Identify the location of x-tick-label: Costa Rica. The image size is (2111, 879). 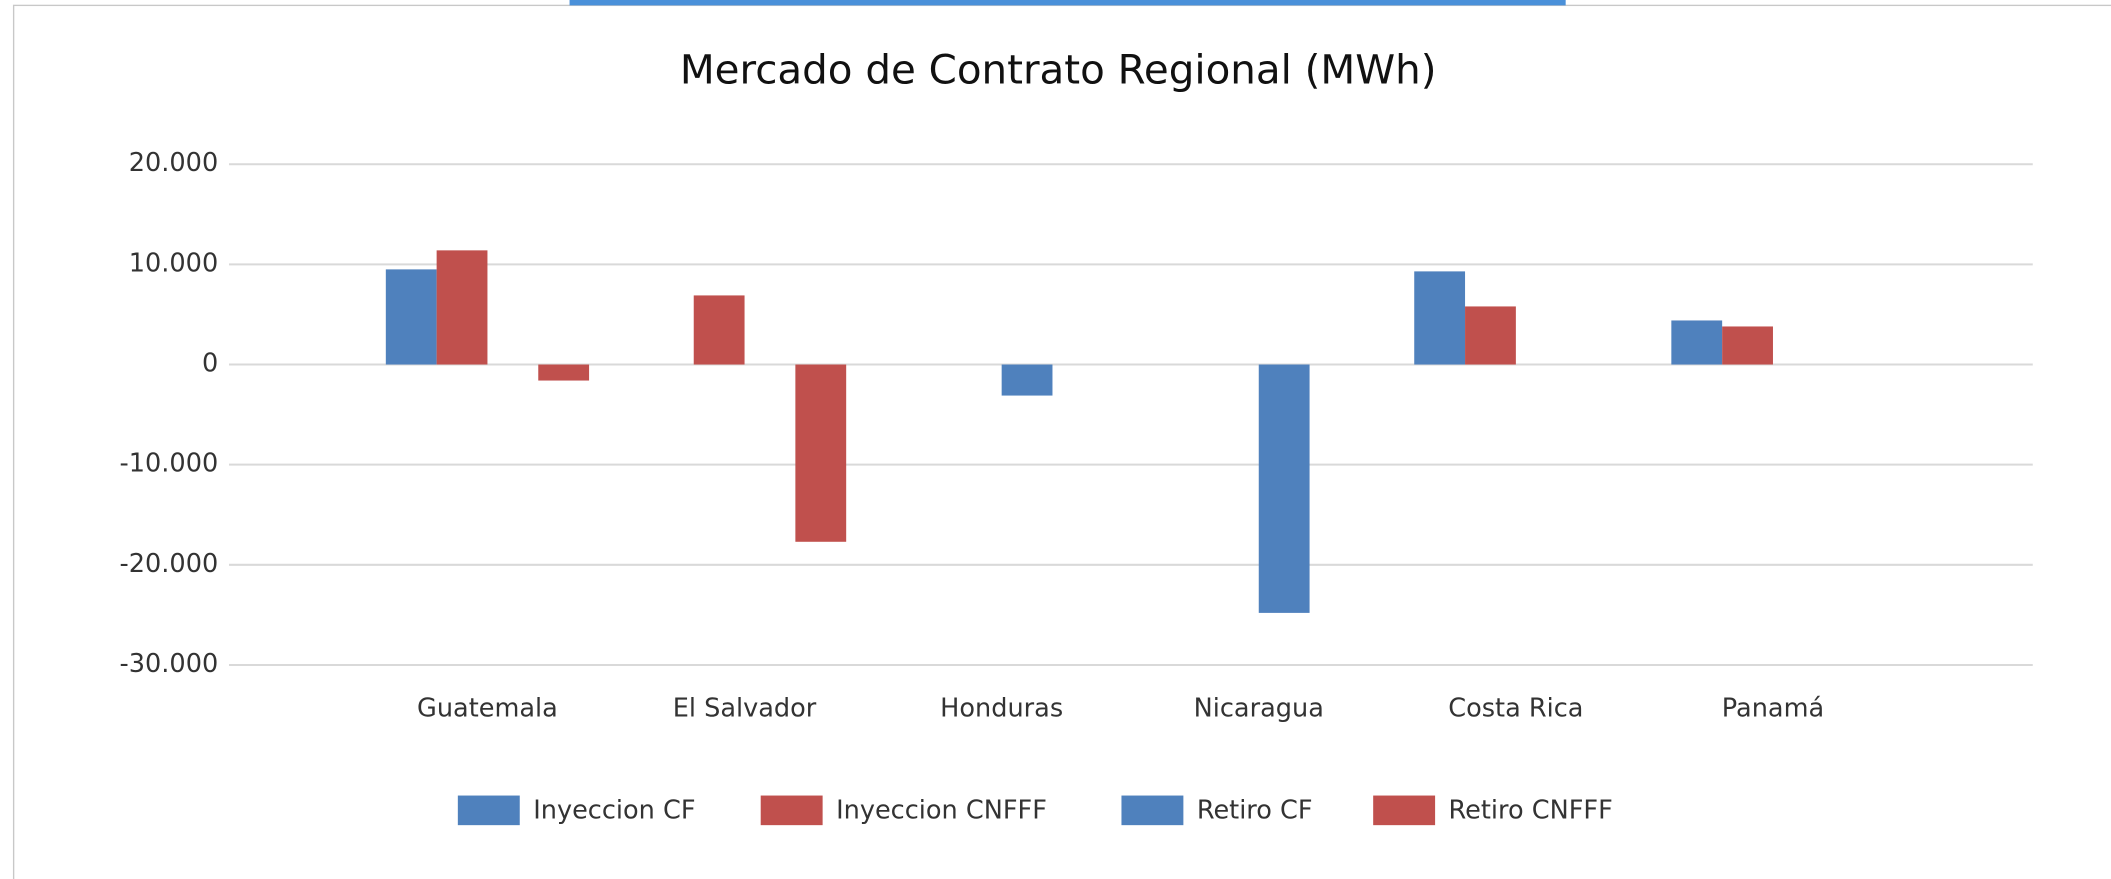
(1515, 708).